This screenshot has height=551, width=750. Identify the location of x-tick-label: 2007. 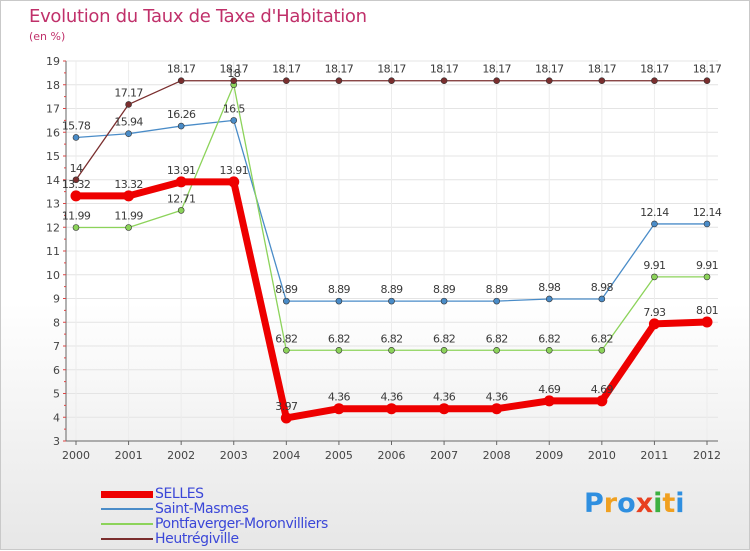
(444, 455).